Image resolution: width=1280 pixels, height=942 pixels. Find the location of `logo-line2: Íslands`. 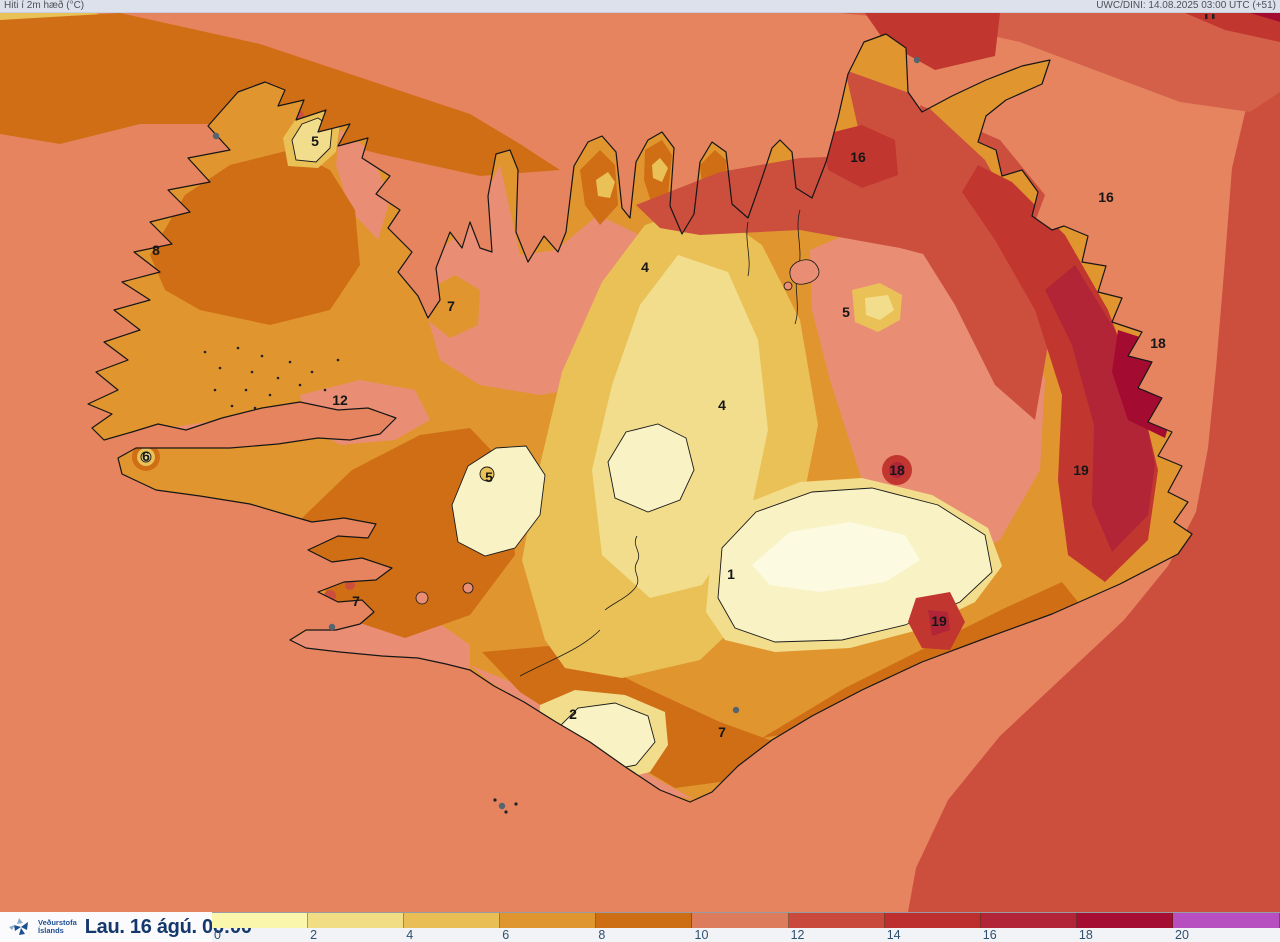

logo-line2: Íslands is located at coordinates (51, 930).